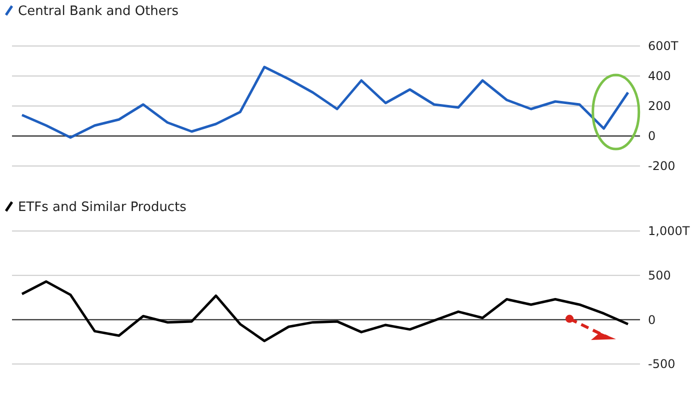 This screenshot has height=394, width=700. What do you see at coordinates (659, 76) in the screenshot?
I see `y-tick-label: 400` at bounding box center [659, 76].